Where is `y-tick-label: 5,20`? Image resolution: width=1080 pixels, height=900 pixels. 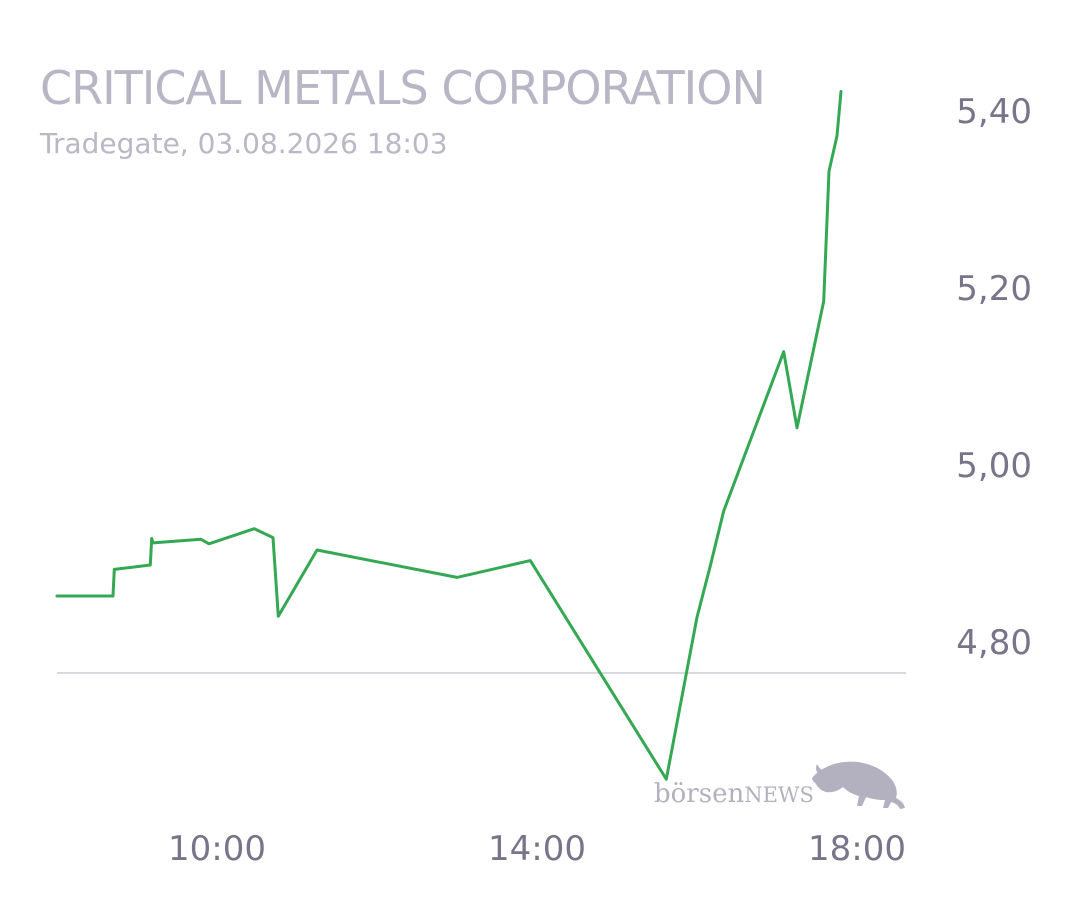
y-tick-label: 5,20 is located at coordinates (994, 289).